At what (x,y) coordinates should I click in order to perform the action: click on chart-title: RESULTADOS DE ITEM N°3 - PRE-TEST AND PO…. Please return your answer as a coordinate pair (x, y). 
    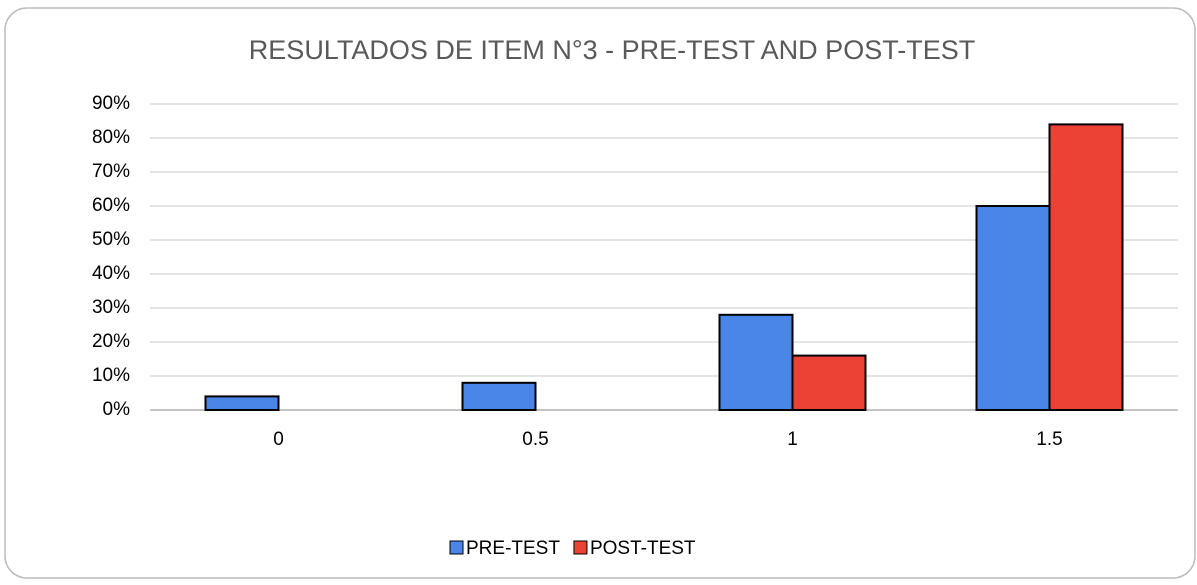
    Looking at the image, I should click on (612, 50).